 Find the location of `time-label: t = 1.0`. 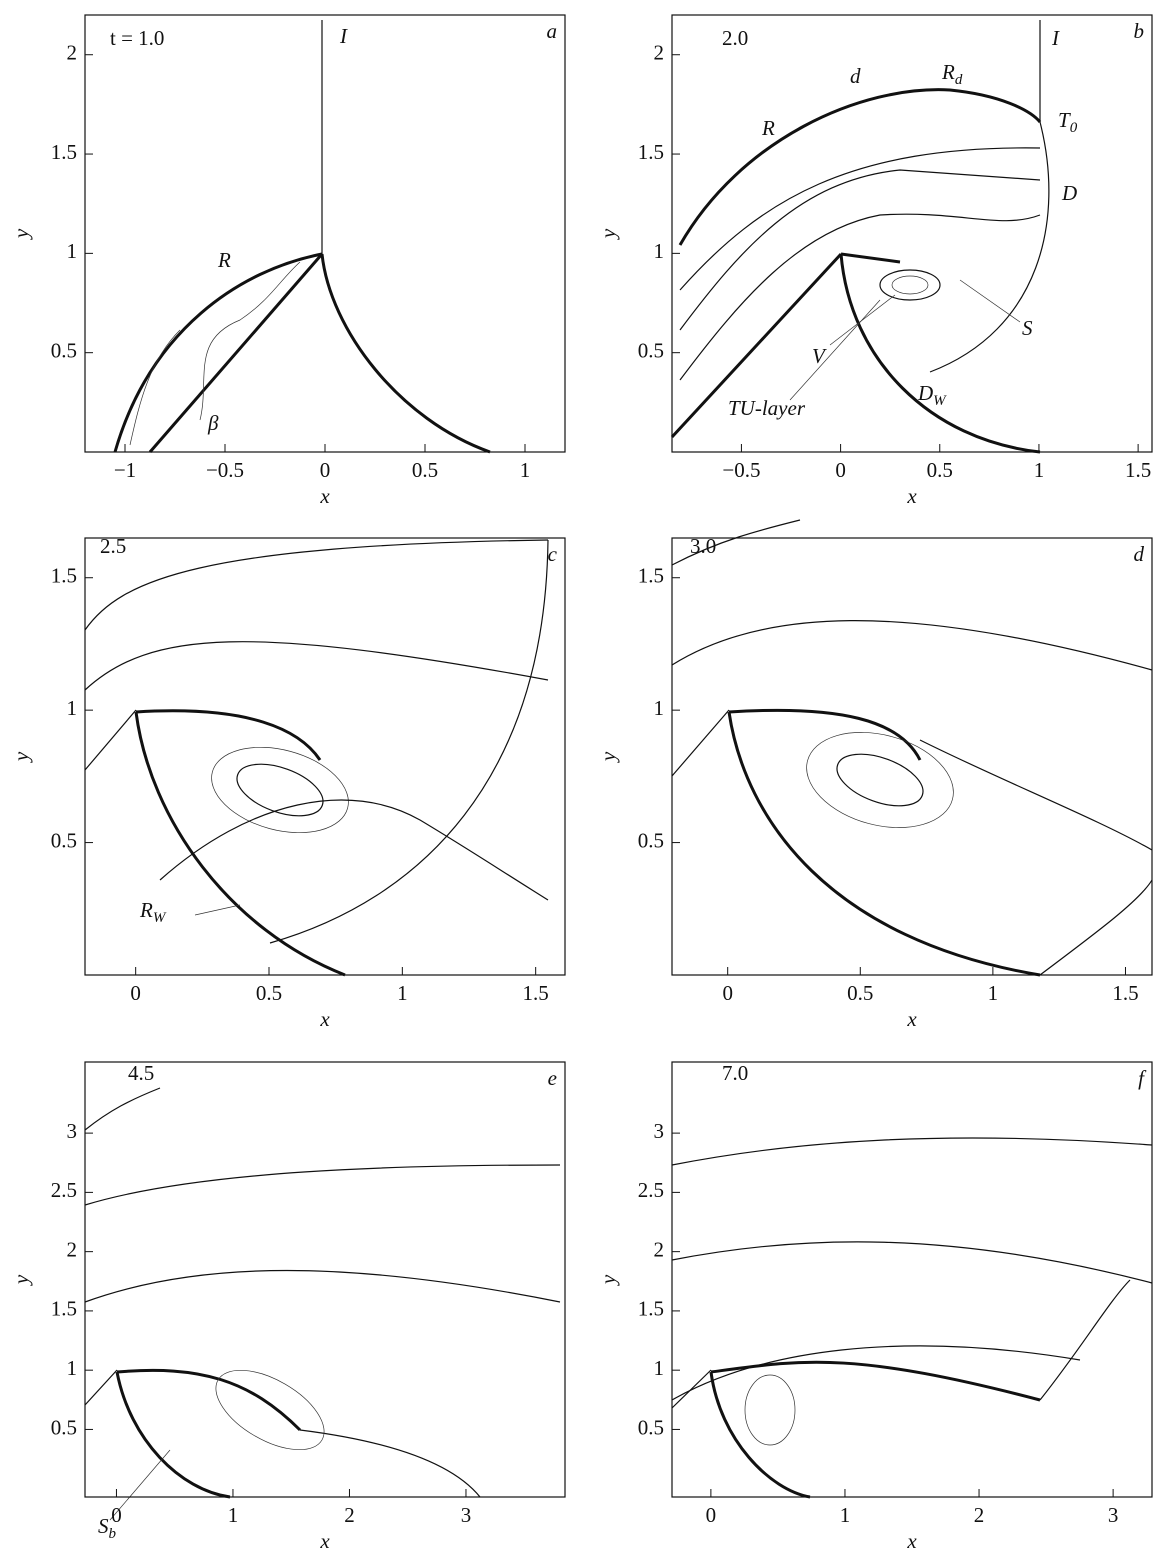

time-label: t = 1.0 is located at coordinates (137, 38).